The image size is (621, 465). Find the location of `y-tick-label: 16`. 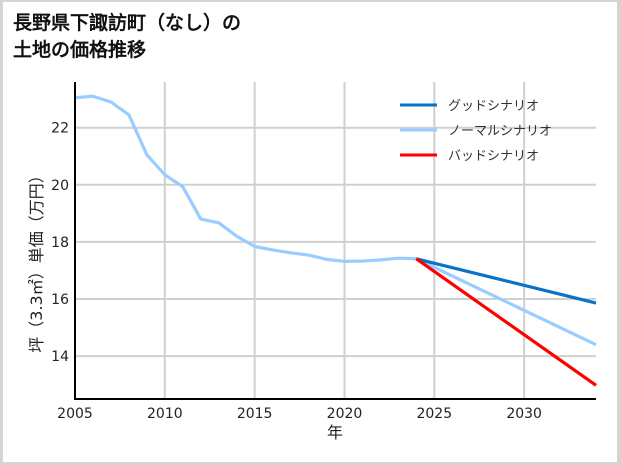

y-tick-label: 16 is located at coordinates (60, 300).